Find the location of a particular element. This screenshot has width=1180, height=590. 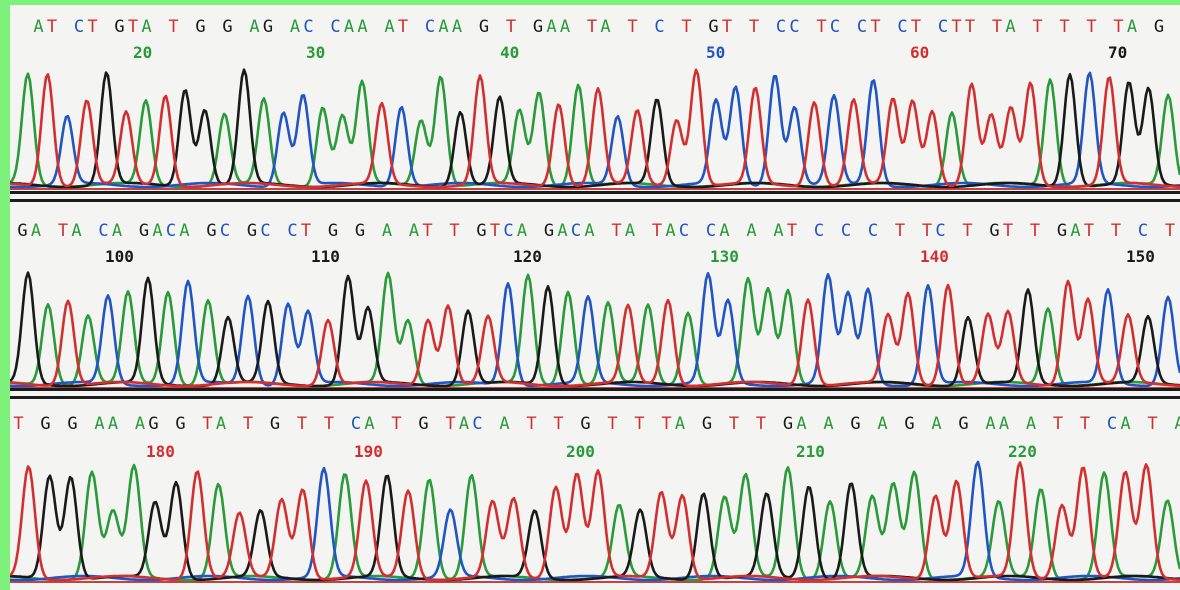

position-label: 180 is located at coordinates (160, 451).